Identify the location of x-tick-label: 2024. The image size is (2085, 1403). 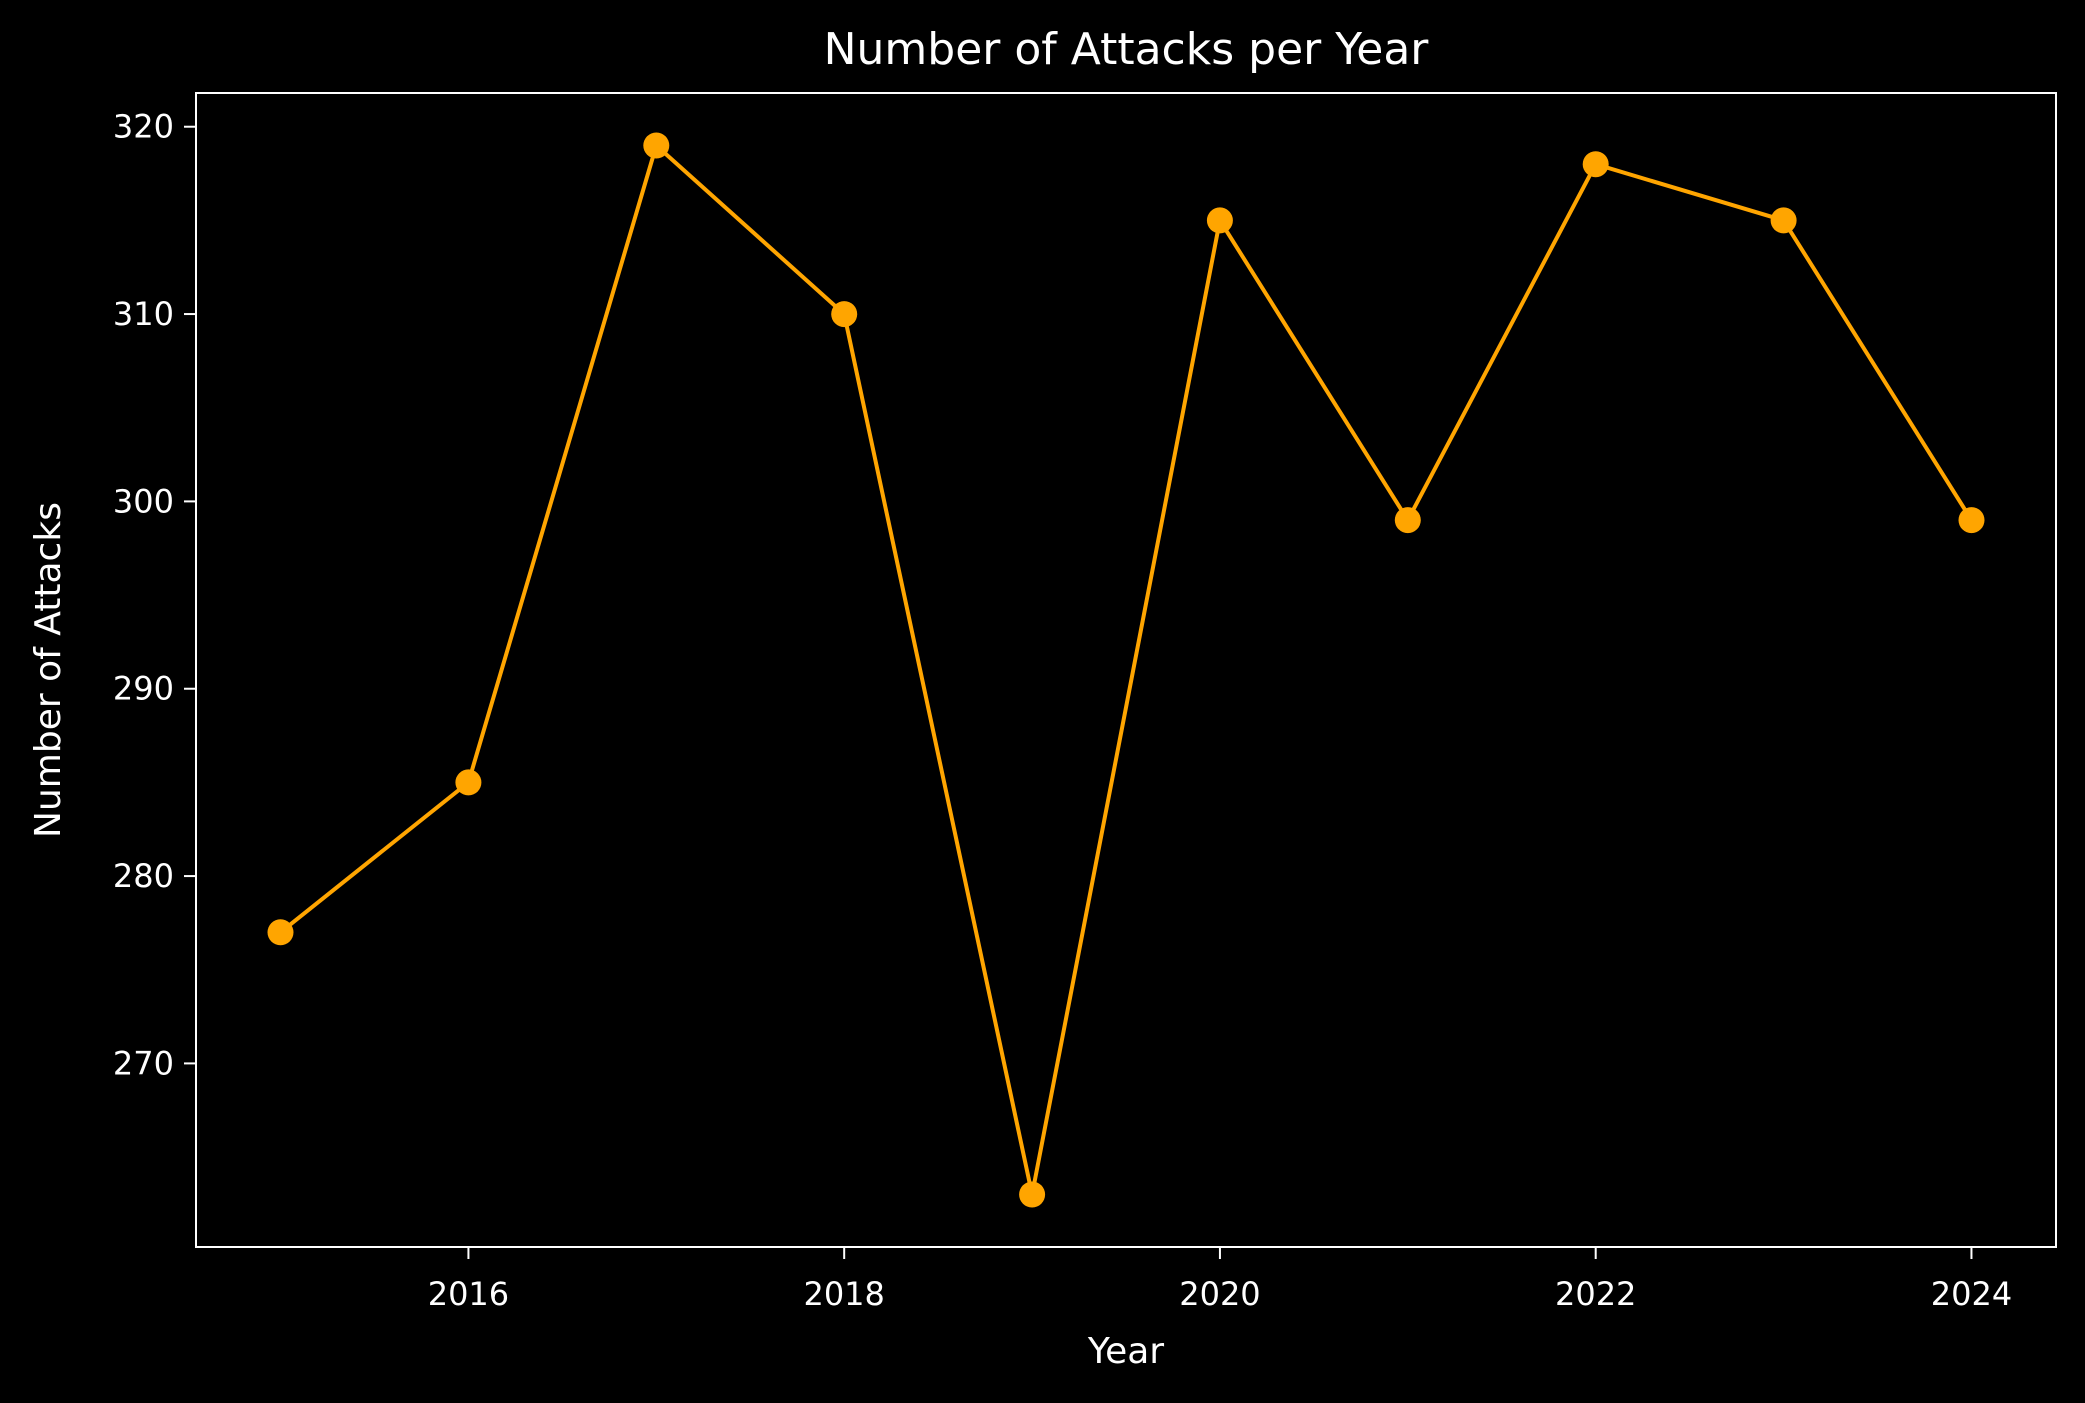
(1971, 1294).